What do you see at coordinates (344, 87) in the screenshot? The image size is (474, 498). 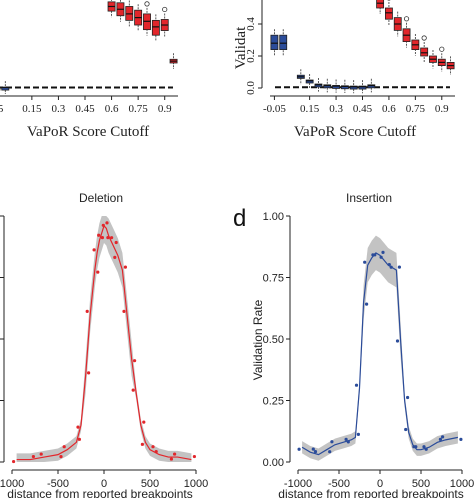 I see `box-blue-0.35` at bounding box center [344, 87].